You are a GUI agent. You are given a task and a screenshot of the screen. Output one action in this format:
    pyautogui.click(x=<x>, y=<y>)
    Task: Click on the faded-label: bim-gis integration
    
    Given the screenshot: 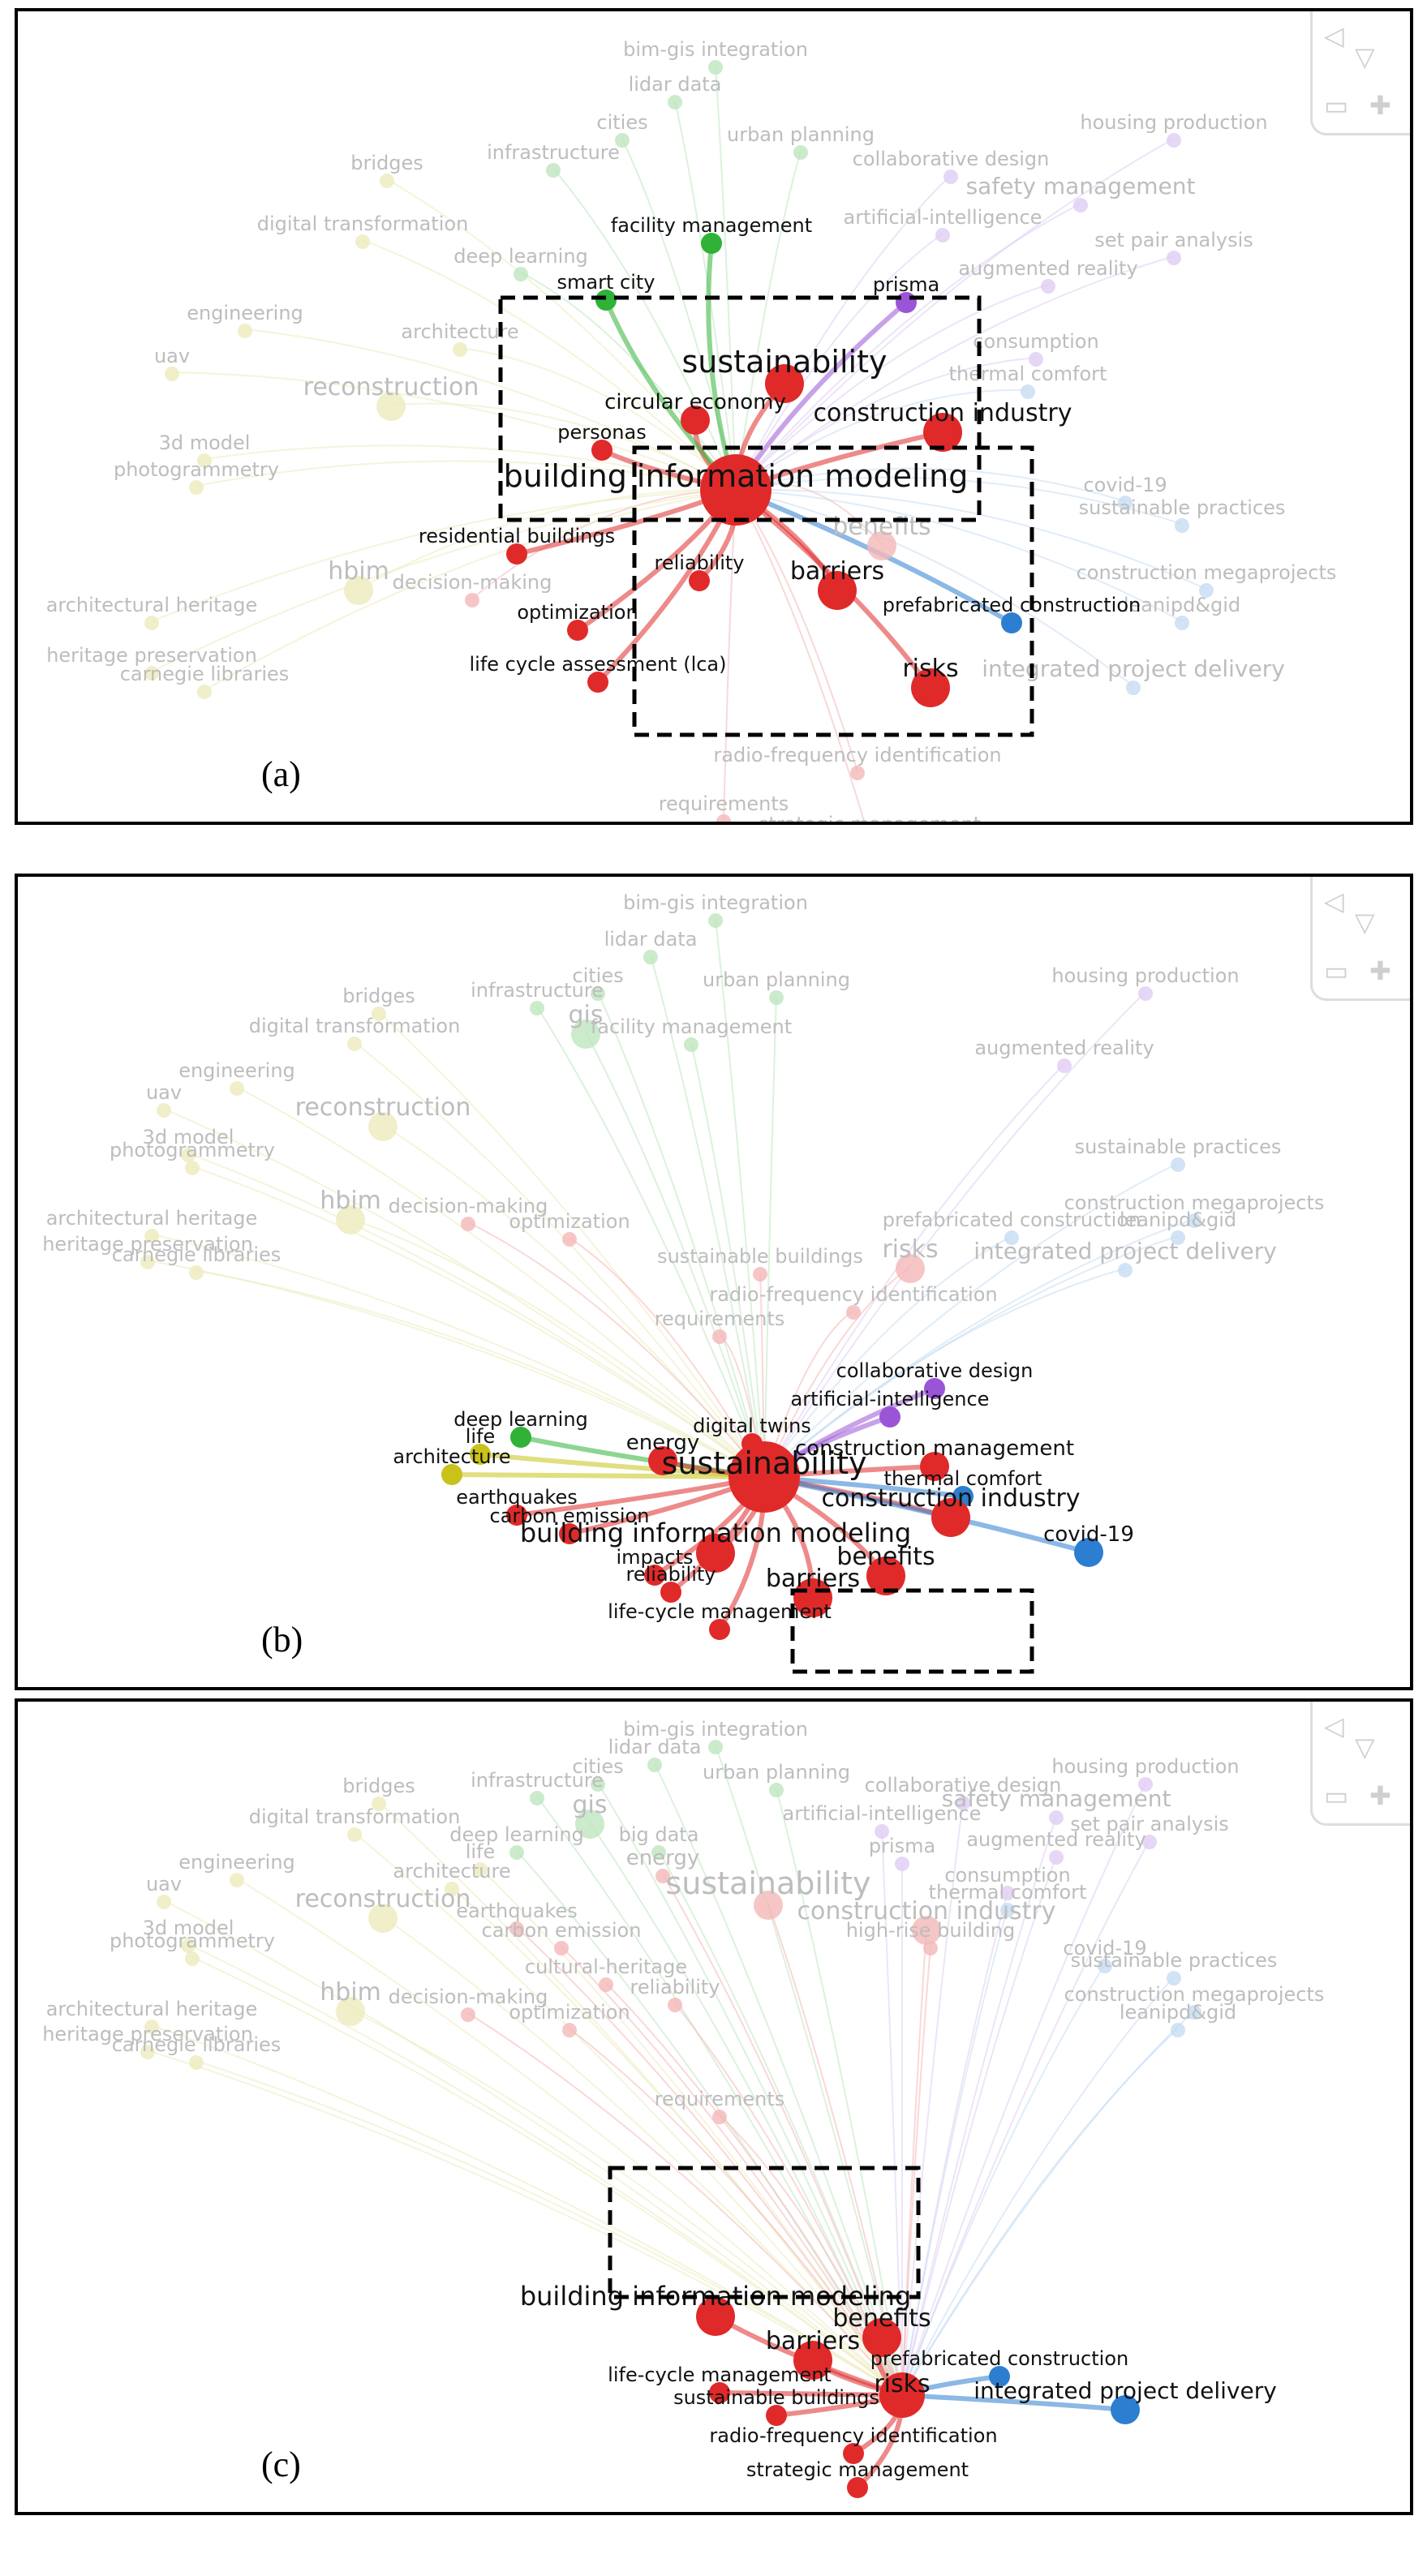 What is the action you would take?
    pyautogui.click(x=715, y=1730)
    